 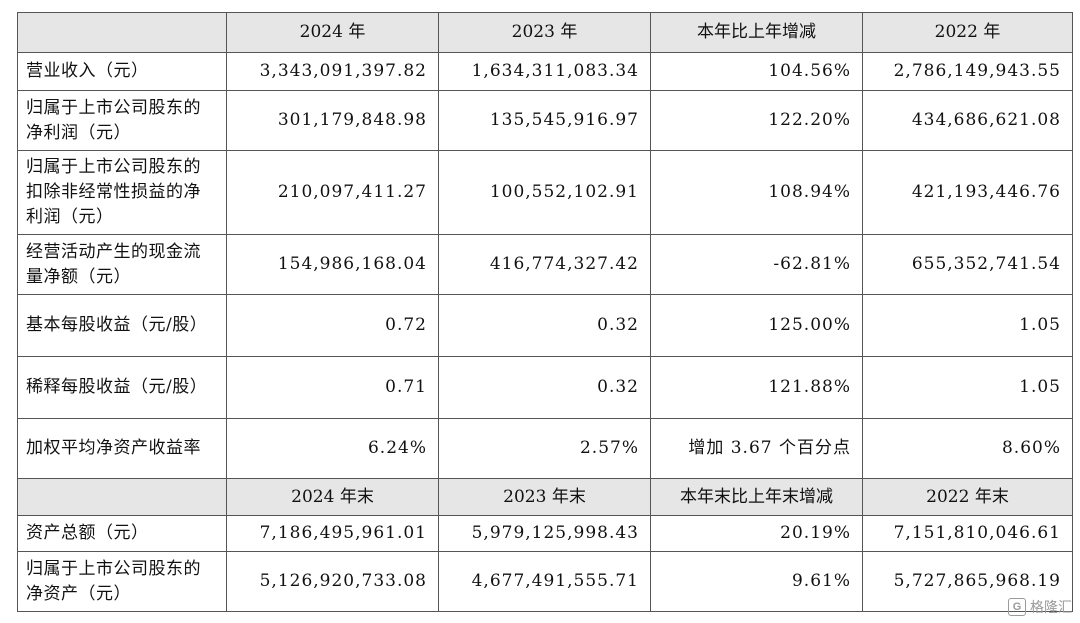 I want to click on header-cell: 2022 年, so click(x=967, y=32).